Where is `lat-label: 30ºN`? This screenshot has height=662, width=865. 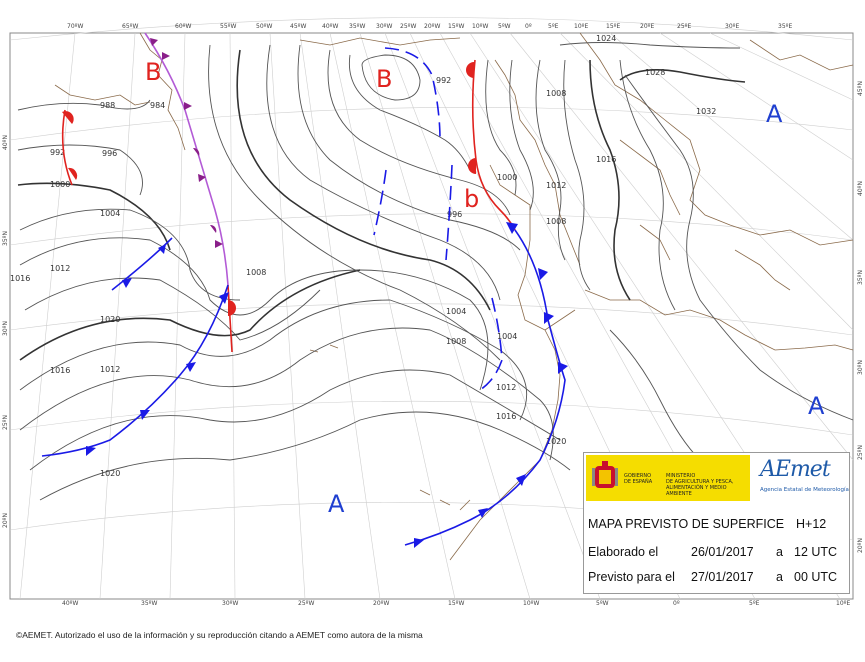 lat-label: 30ºN is located at coordinates (860, 367).